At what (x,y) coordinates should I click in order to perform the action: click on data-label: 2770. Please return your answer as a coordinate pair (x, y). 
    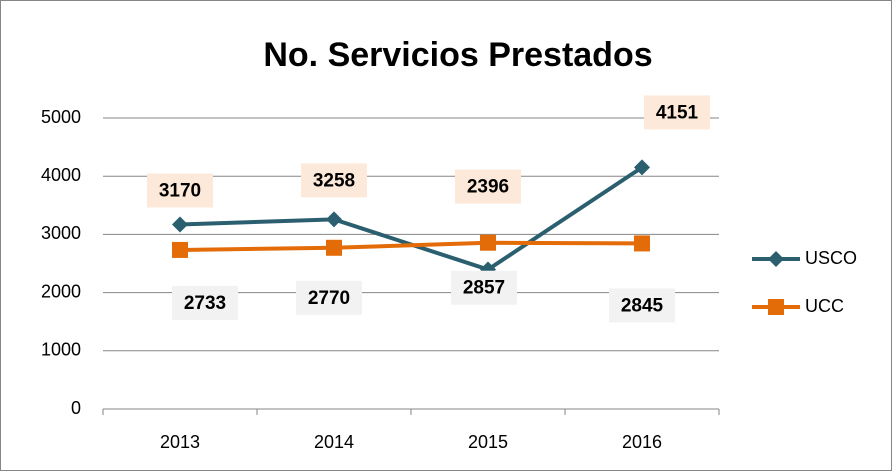
    Looking at the image, I should click on (329, 298).